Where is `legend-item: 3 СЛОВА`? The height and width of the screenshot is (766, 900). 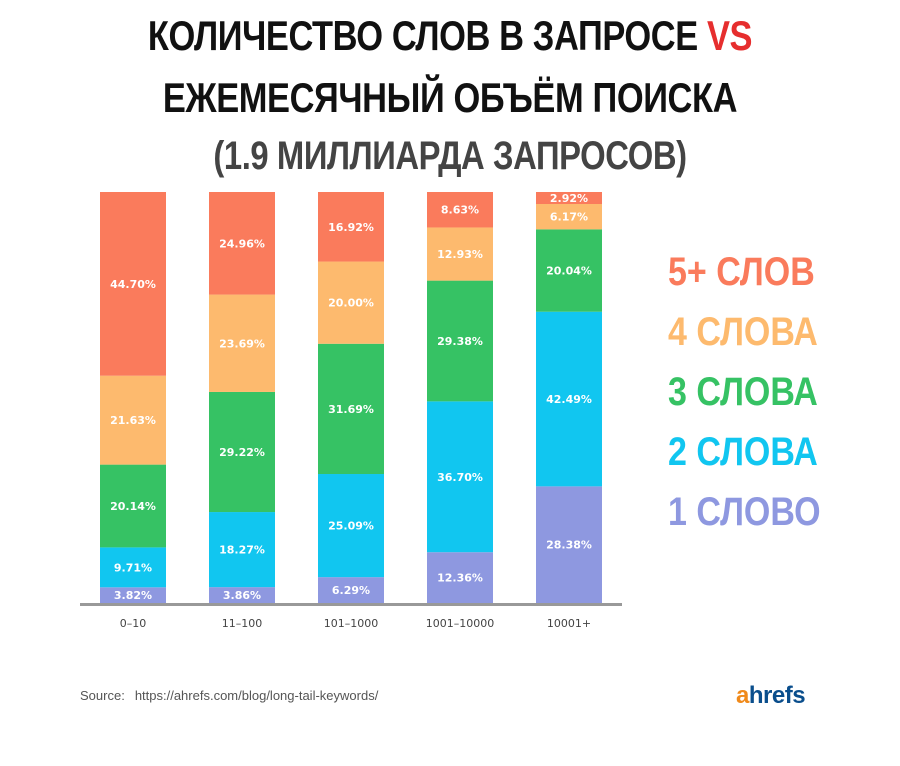 legend-item: 3 СЛОВА is located at coordinates (743, 392).